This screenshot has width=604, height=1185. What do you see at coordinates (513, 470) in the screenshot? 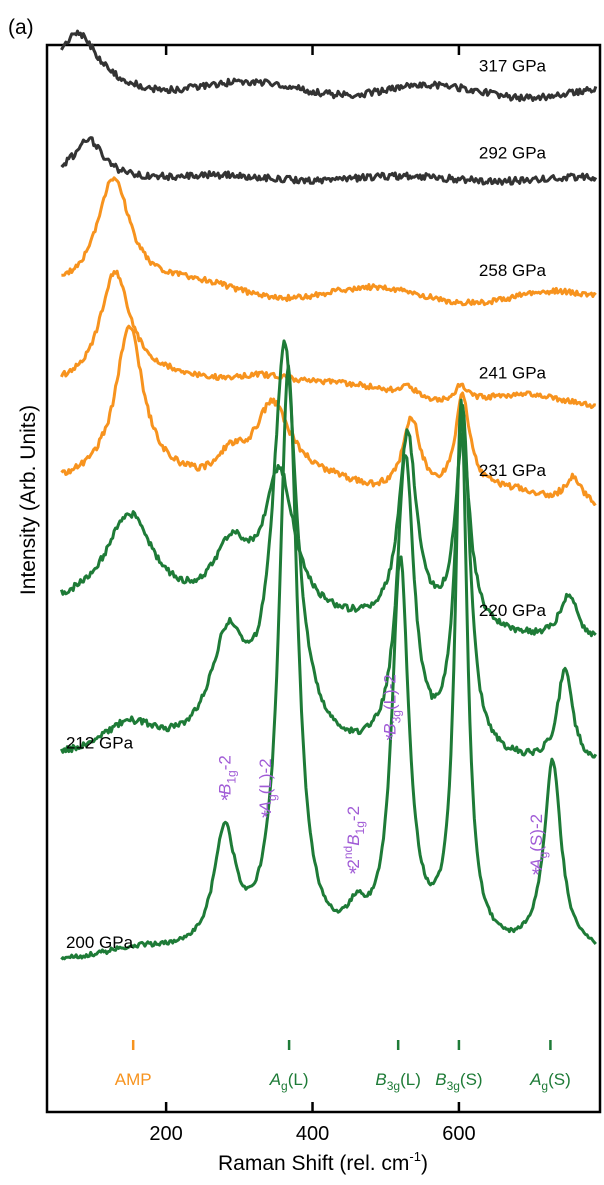
I see `pressure-label: 231 GPa` at bounding box center [513, 470].